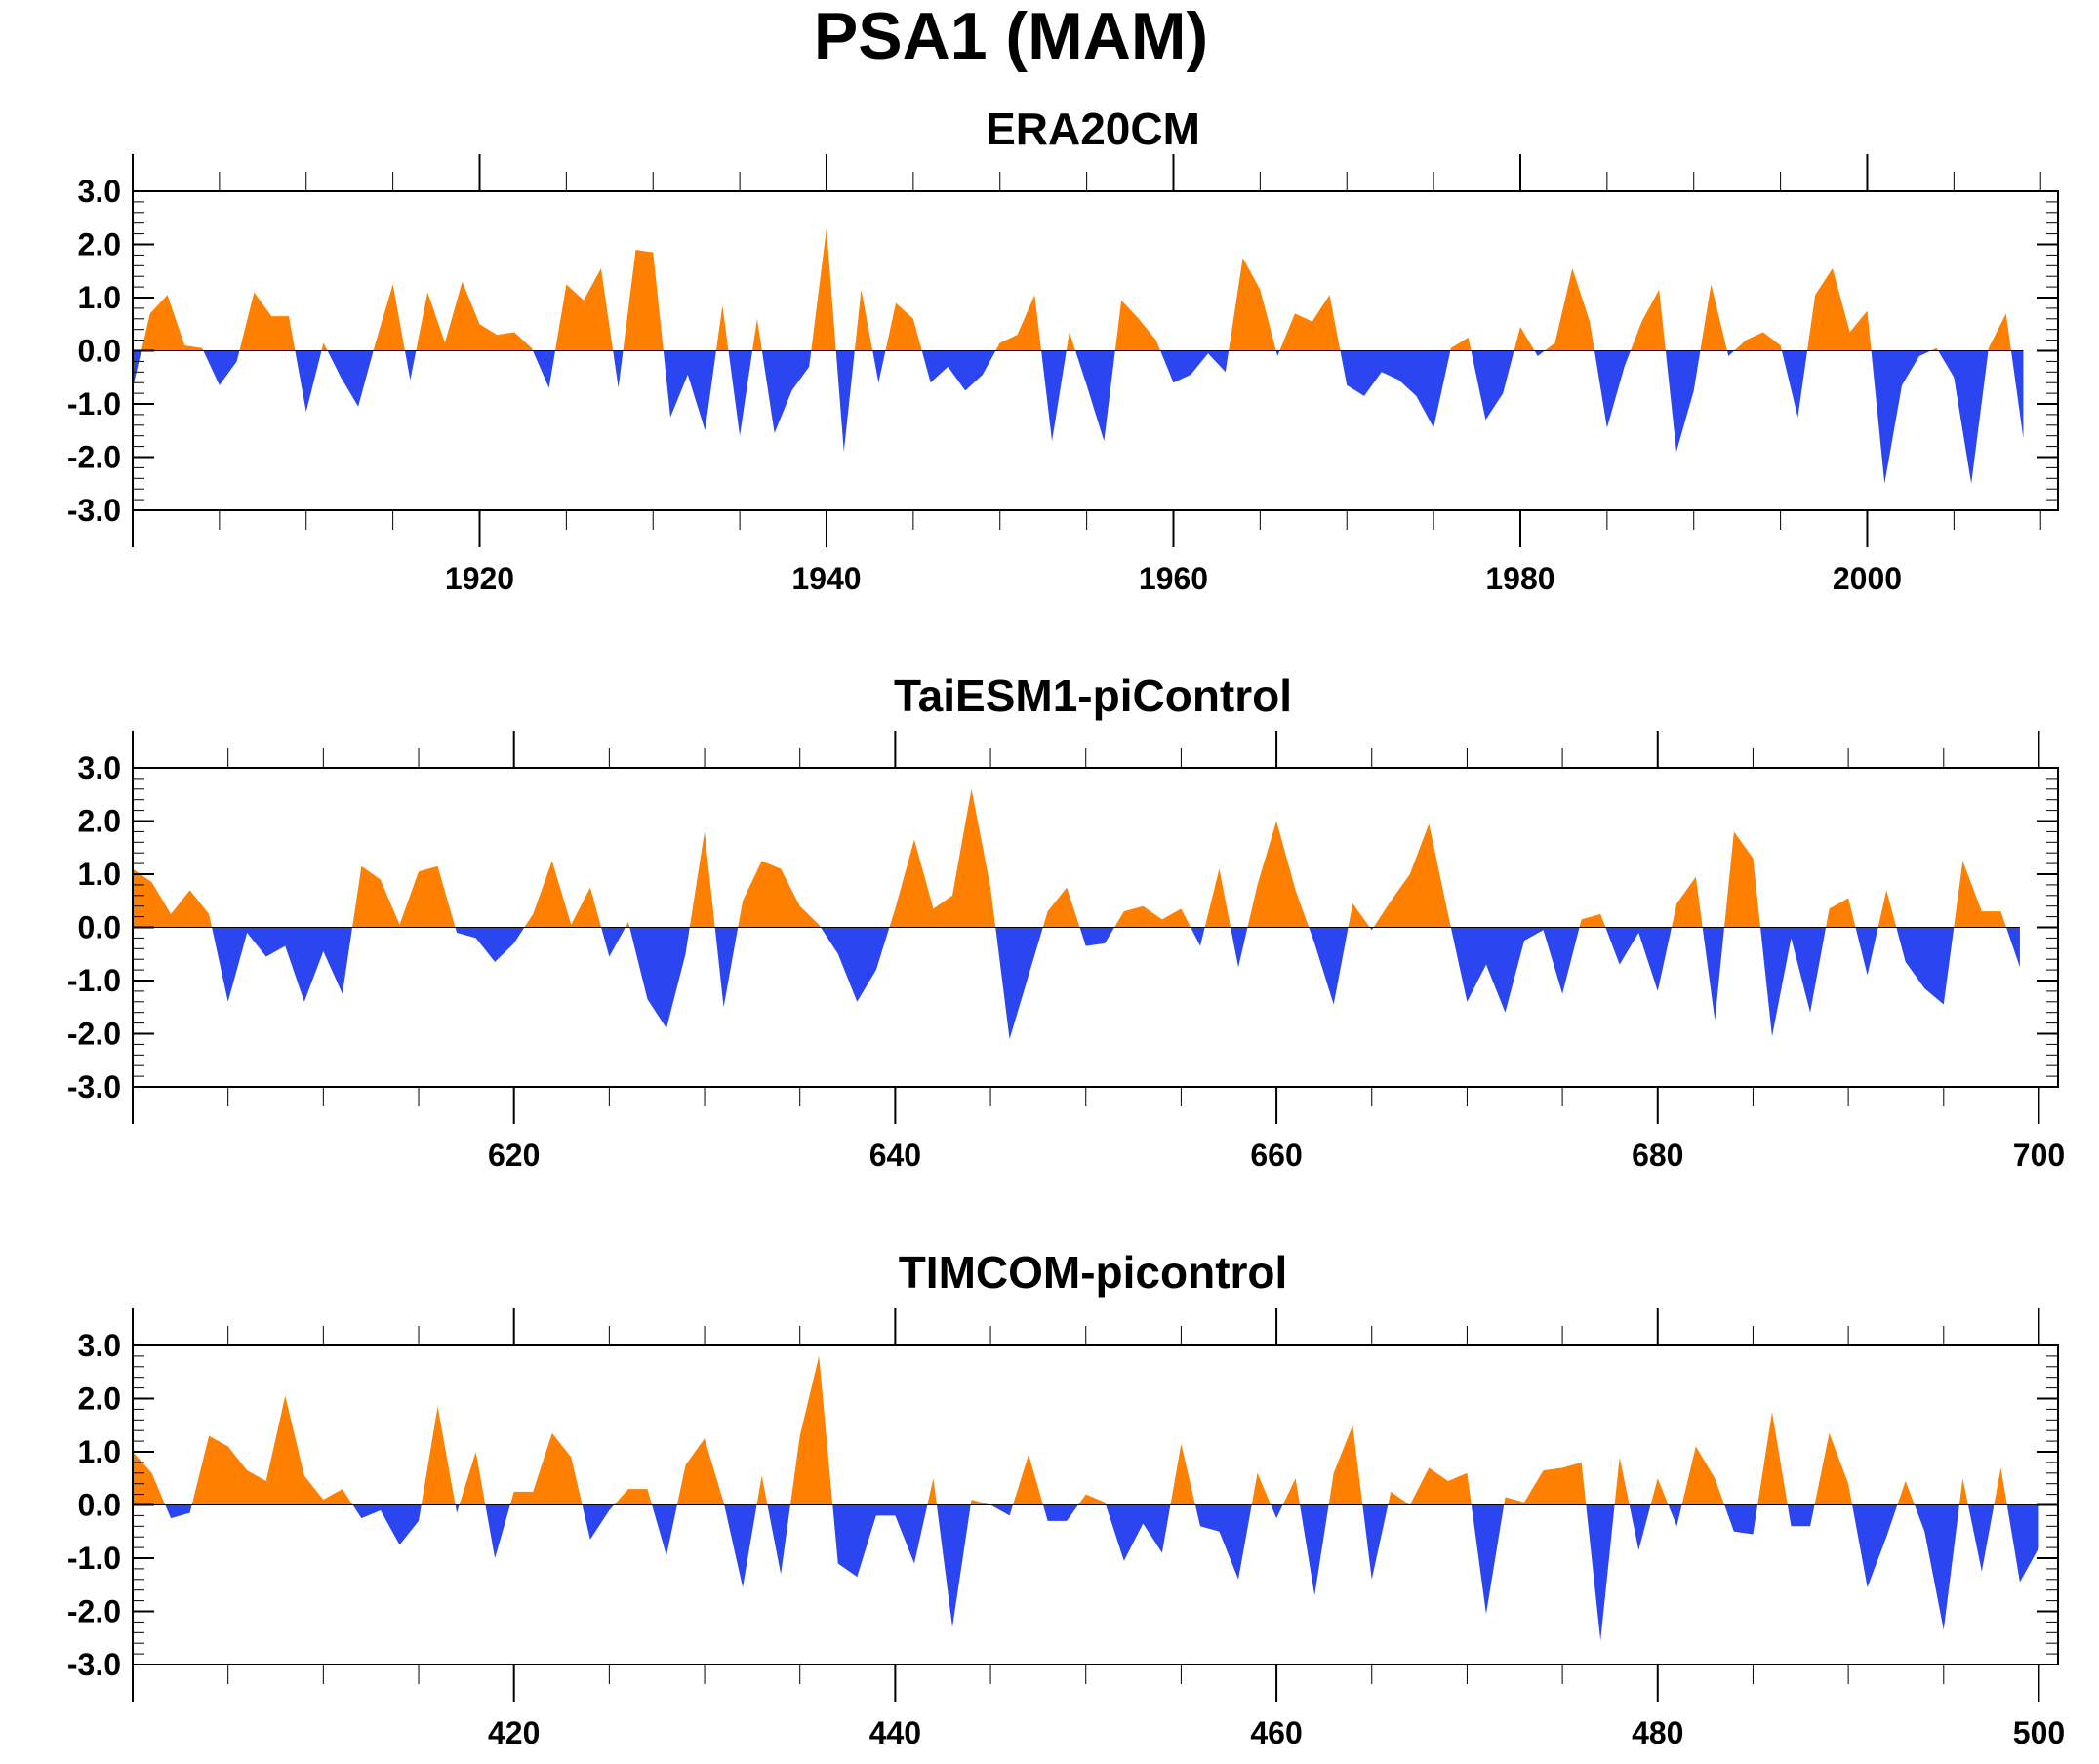 Image resolution: width=2099 pixels, height=1764 pixels. Describe the element at coordinates (2039, 1732) in the screenshot. I see `x-tick-label: 500` at that location.